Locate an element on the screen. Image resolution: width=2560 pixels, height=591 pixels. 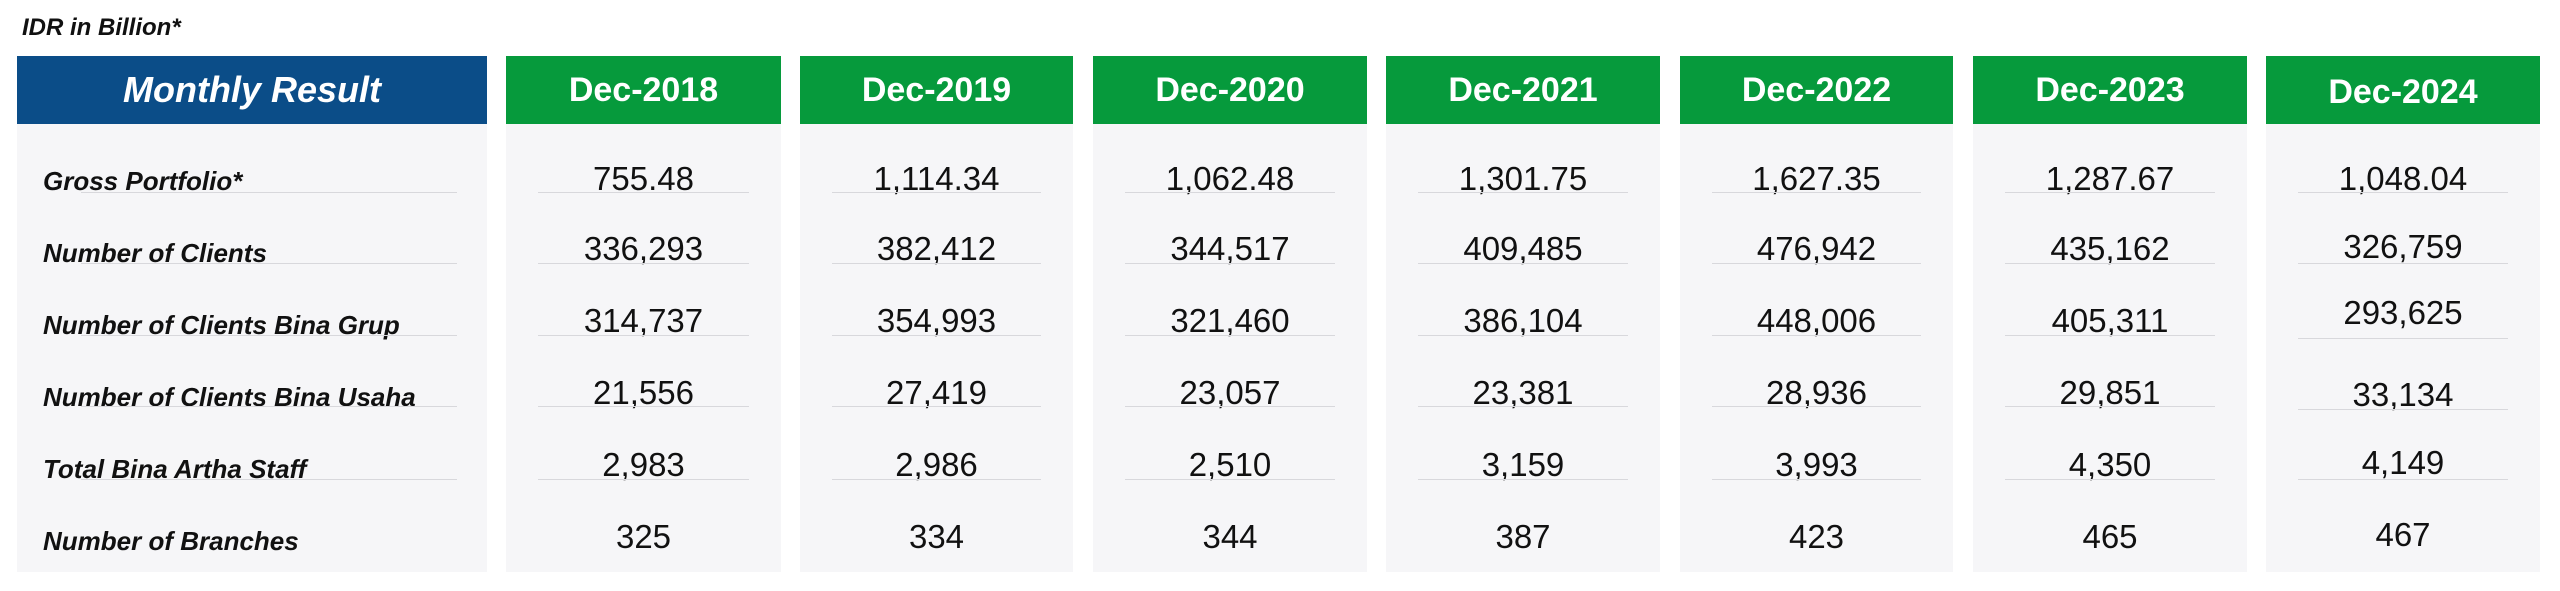
value-cell: 354,993 is located at coordinates (936, 320).